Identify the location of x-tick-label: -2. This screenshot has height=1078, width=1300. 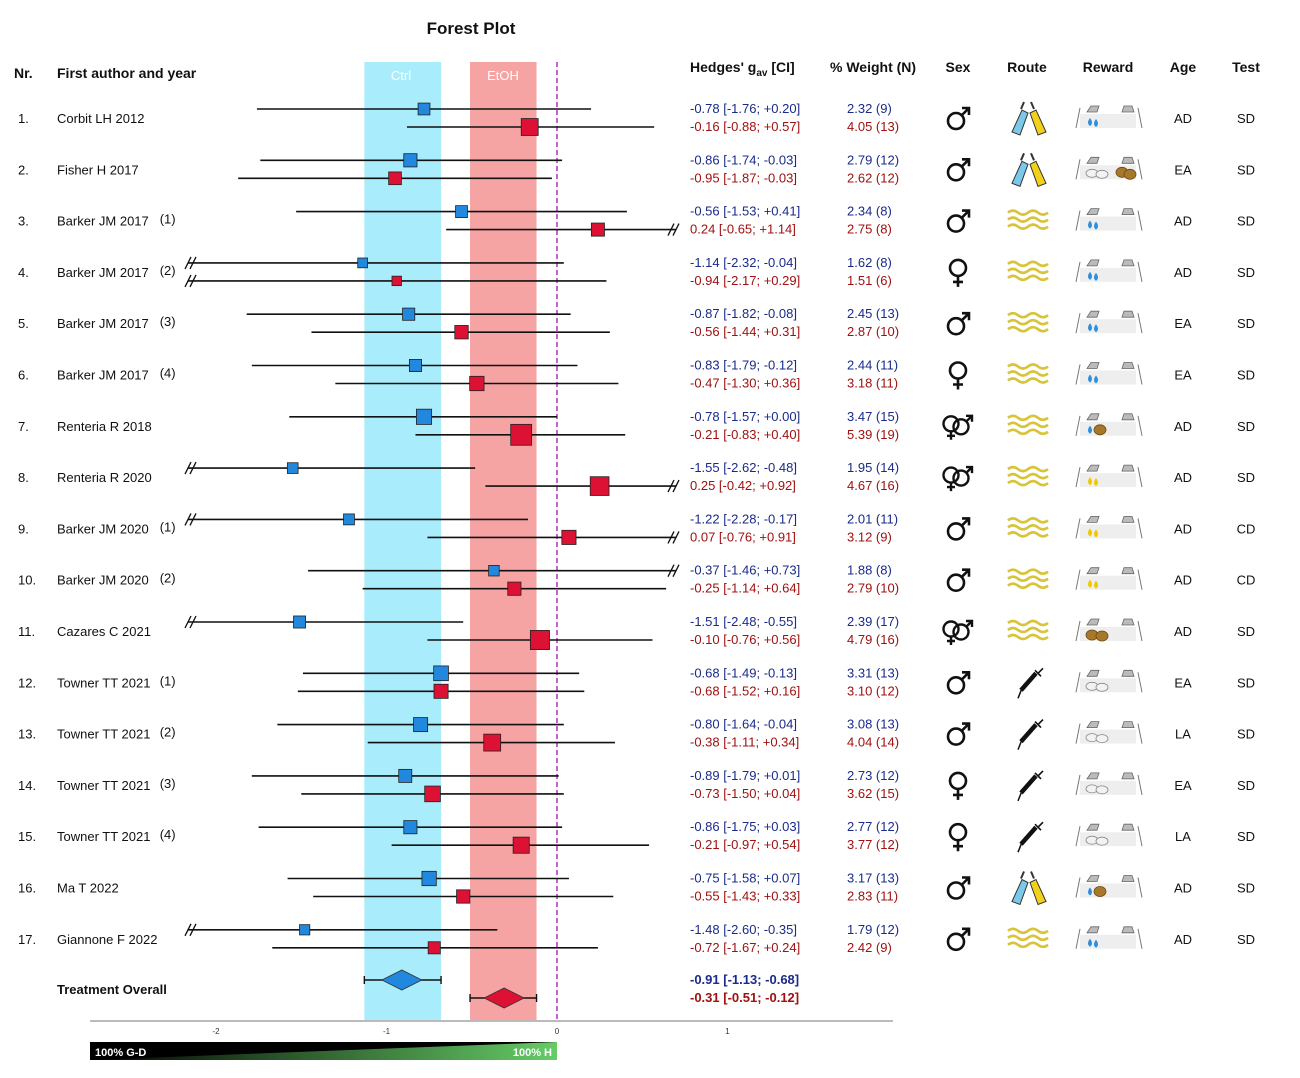
(216, 1031).